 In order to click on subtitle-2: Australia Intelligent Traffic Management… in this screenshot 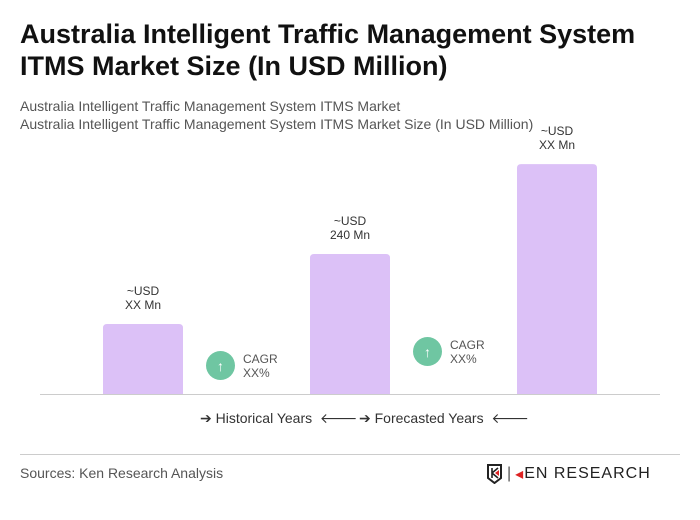, I will do `click(277, 124)`.